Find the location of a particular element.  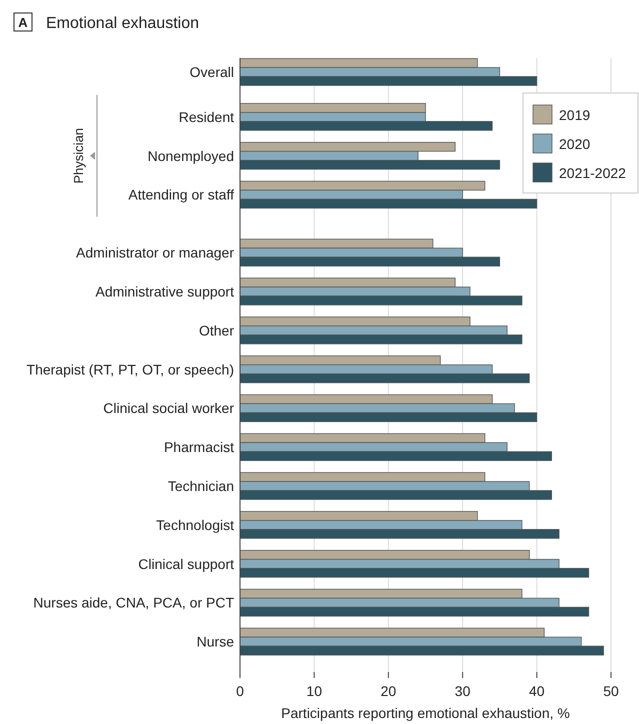

y-tick-label: Clinical support is located at coordinates (186, 564).